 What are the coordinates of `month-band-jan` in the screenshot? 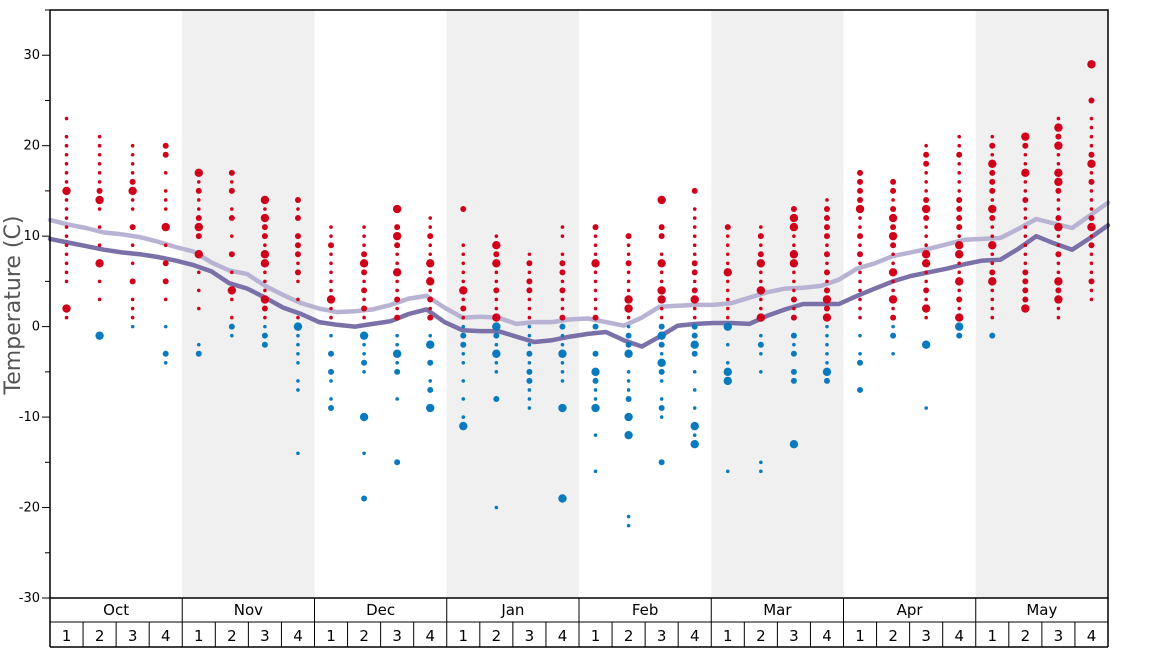 It's located at (512, 304).